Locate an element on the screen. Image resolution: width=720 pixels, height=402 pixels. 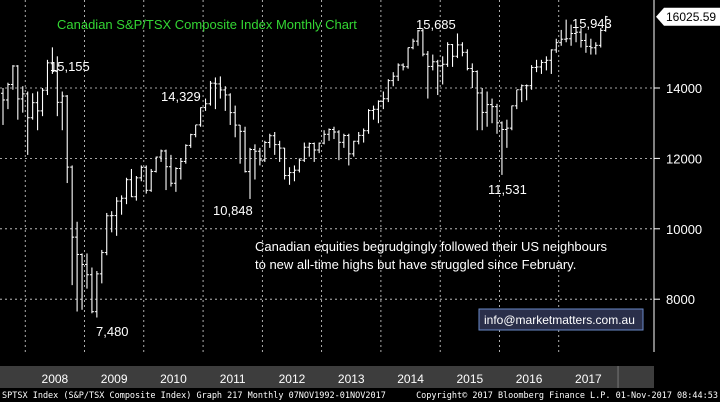
x-axis-ticks: 2008 2009 2010 2011 2012 2013 2014 2015 2016 2017 is located at coordinates (330, 377).